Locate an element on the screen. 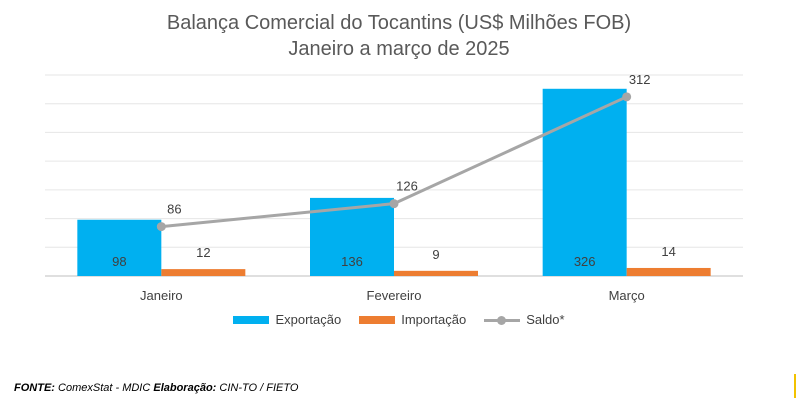  data-label-exportacao: 136 is located at coordinates (352, 261).